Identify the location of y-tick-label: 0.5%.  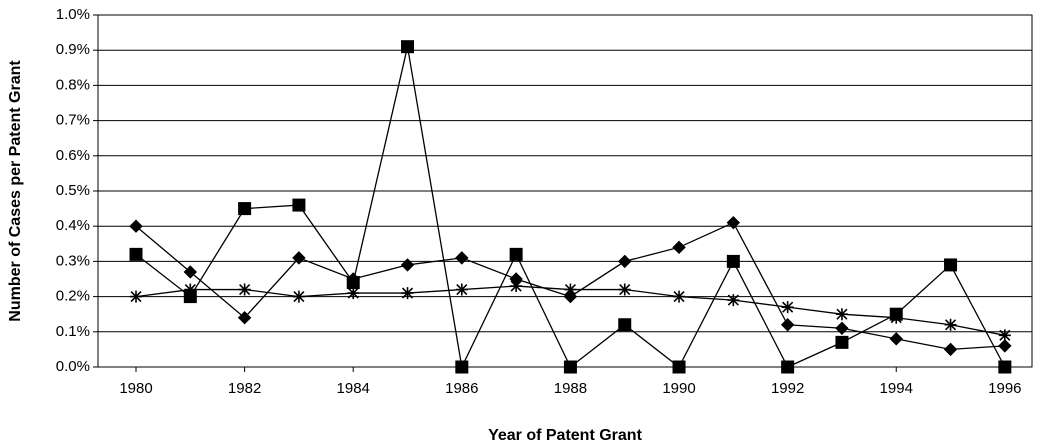
(73, 190).